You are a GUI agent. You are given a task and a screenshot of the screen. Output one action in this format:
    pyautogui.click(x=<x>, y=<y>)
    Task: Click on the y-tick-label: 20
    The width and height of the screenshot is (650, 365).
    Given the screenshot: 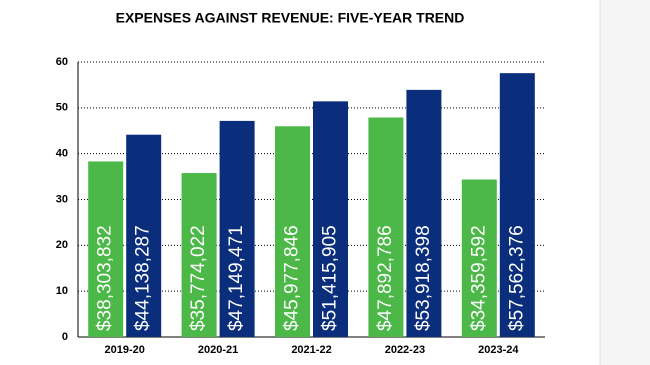 What is the action you would take?
    pyautogui.click(x=62, y=245)
    